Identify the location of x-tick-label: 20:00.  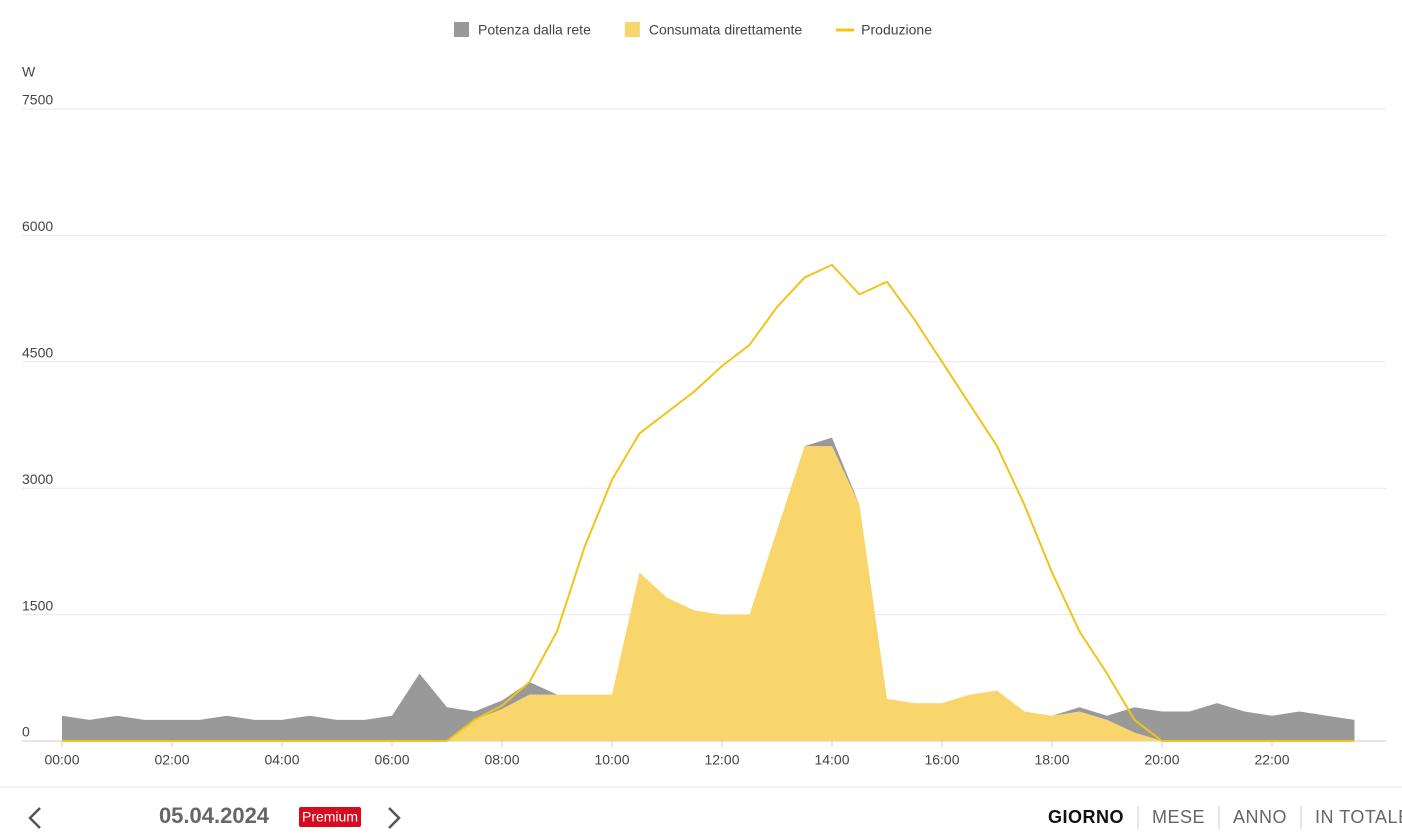
(1161, 760).